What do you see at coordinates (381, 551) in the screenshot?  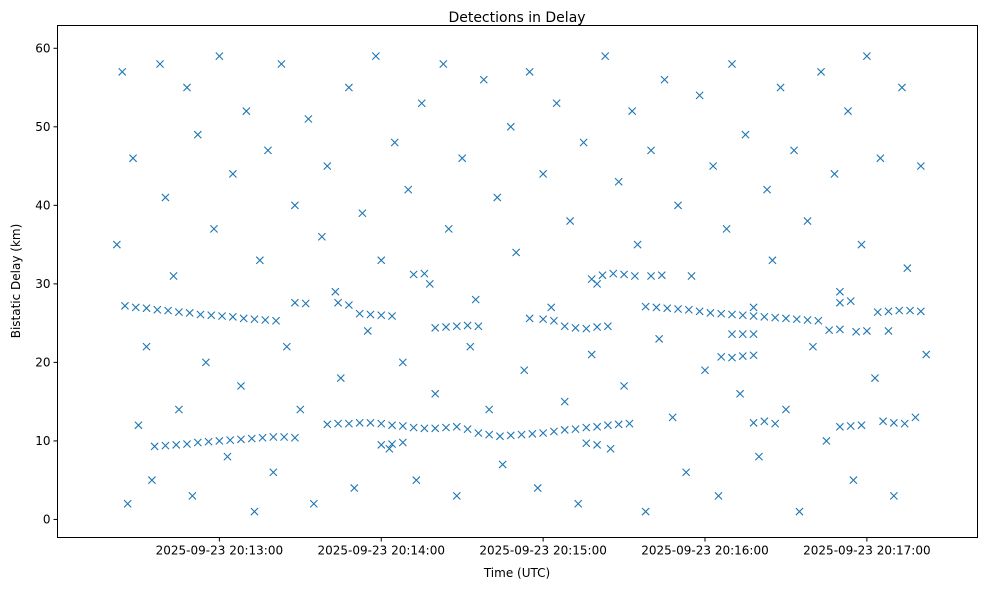 I see `x-tick-label: 2025-09-23 20:14:00` at bounding box center [381, 551].